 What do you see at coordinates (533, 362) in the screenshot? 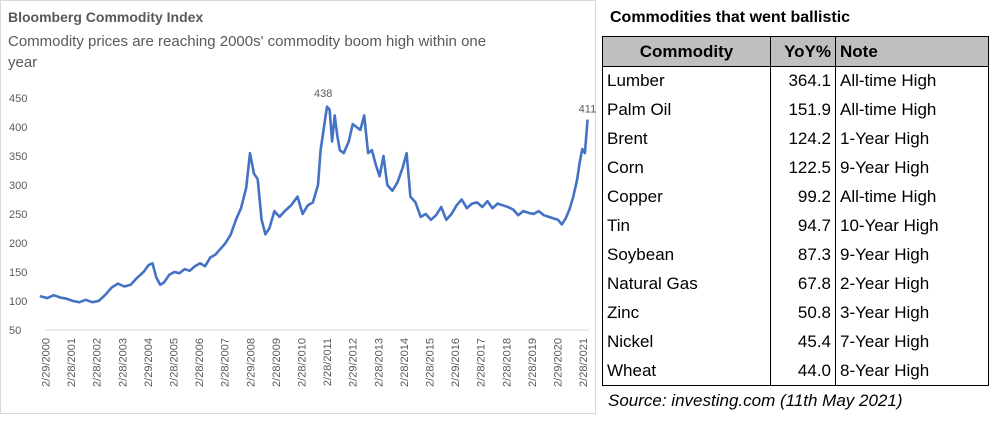
I see `x-tick-label: 2/28/2019` at bounding box center [533, 362].